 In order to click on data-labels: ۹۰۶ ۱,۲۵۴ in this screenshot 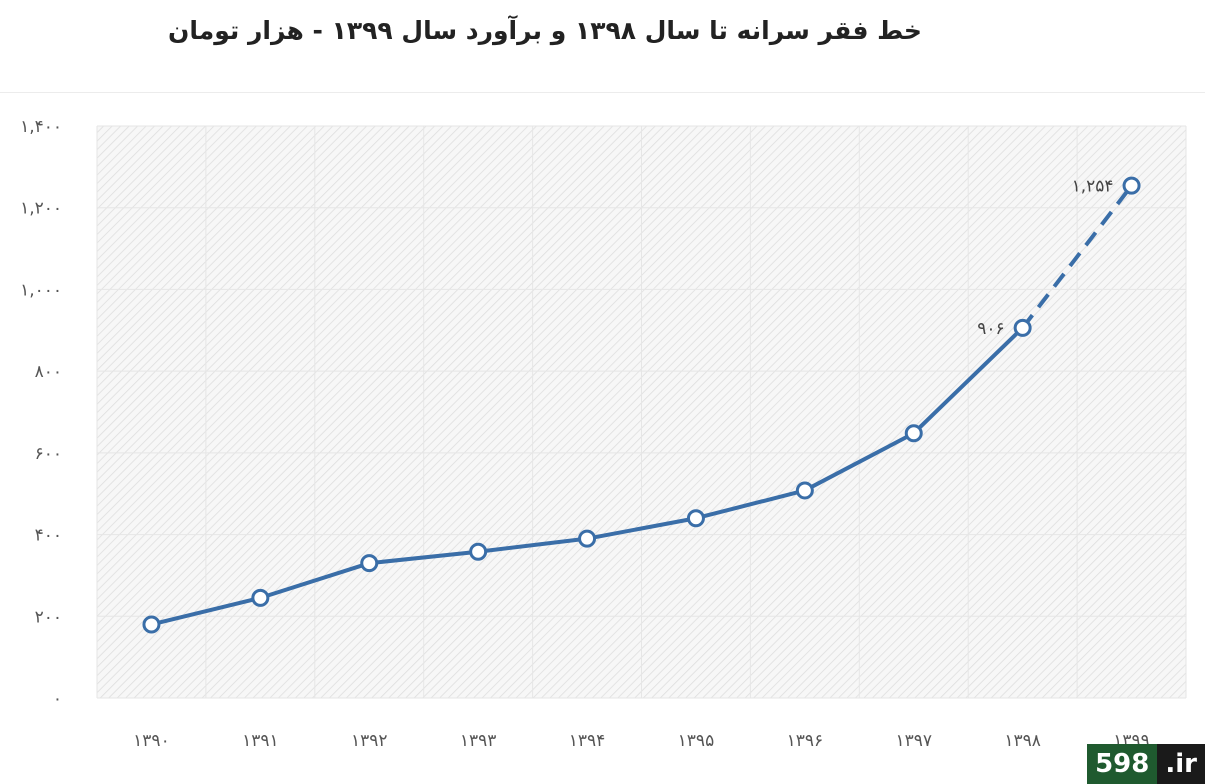, I will do `click(1045, 258)`.